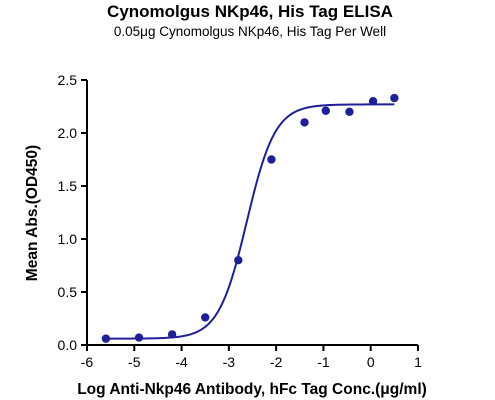  What do you see at coordinates (68, 239) in the screenshot?
I see `y-tick-label: 1.0` at bounding box center [68, 239].